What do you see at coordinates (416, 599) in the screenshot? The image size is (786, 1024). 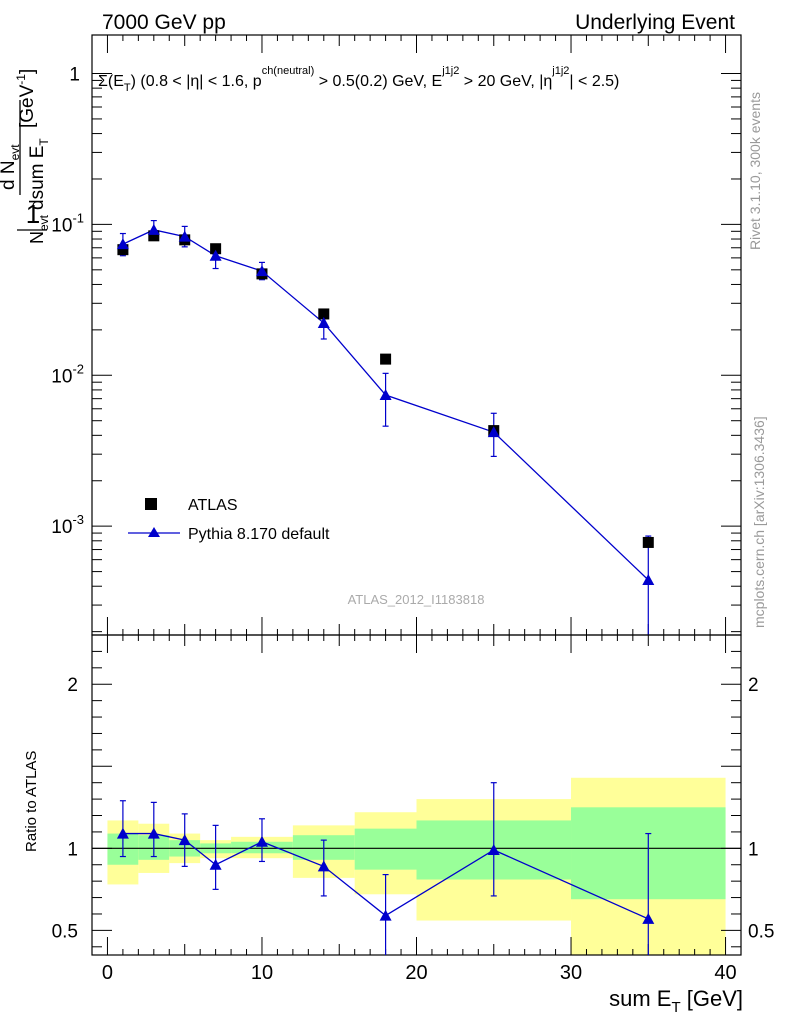 I see `watermark: ATLAS_2012_I1183818` at bounding box center [416, 599].